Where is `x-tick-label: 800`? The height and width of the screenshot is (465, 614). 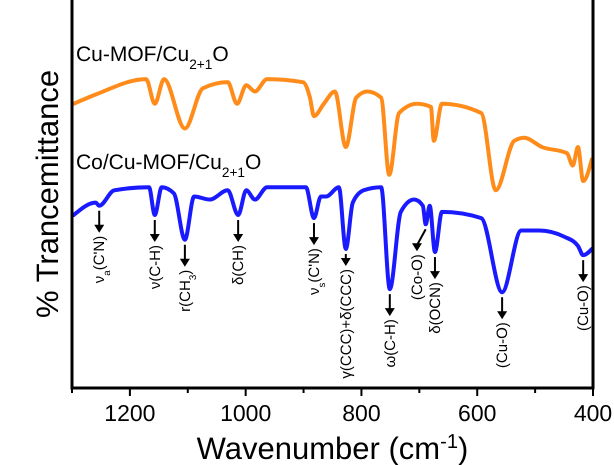
x-tick-label: 800 is located at coordinates (361, 413).